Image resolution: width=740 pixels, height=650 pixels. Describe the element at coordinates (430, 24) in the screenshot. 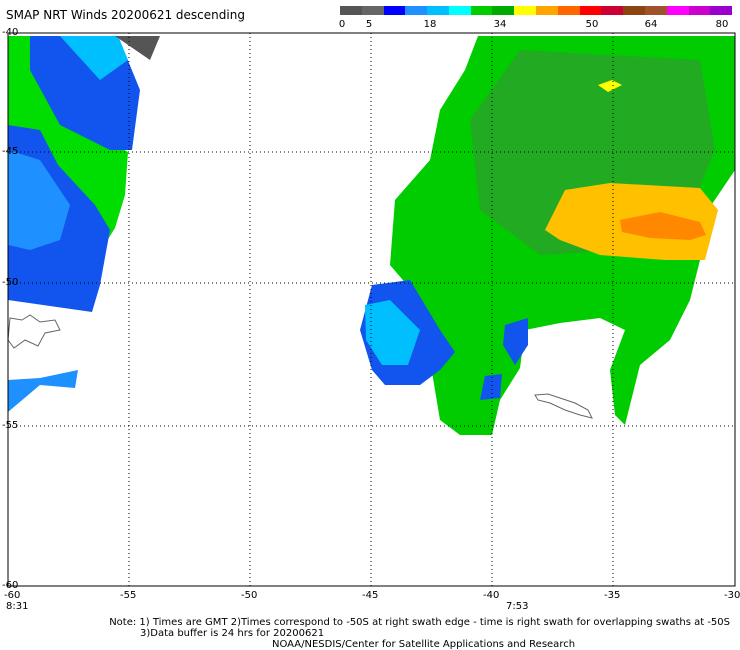

I see `colorbar-tick-18: 18` at that location.